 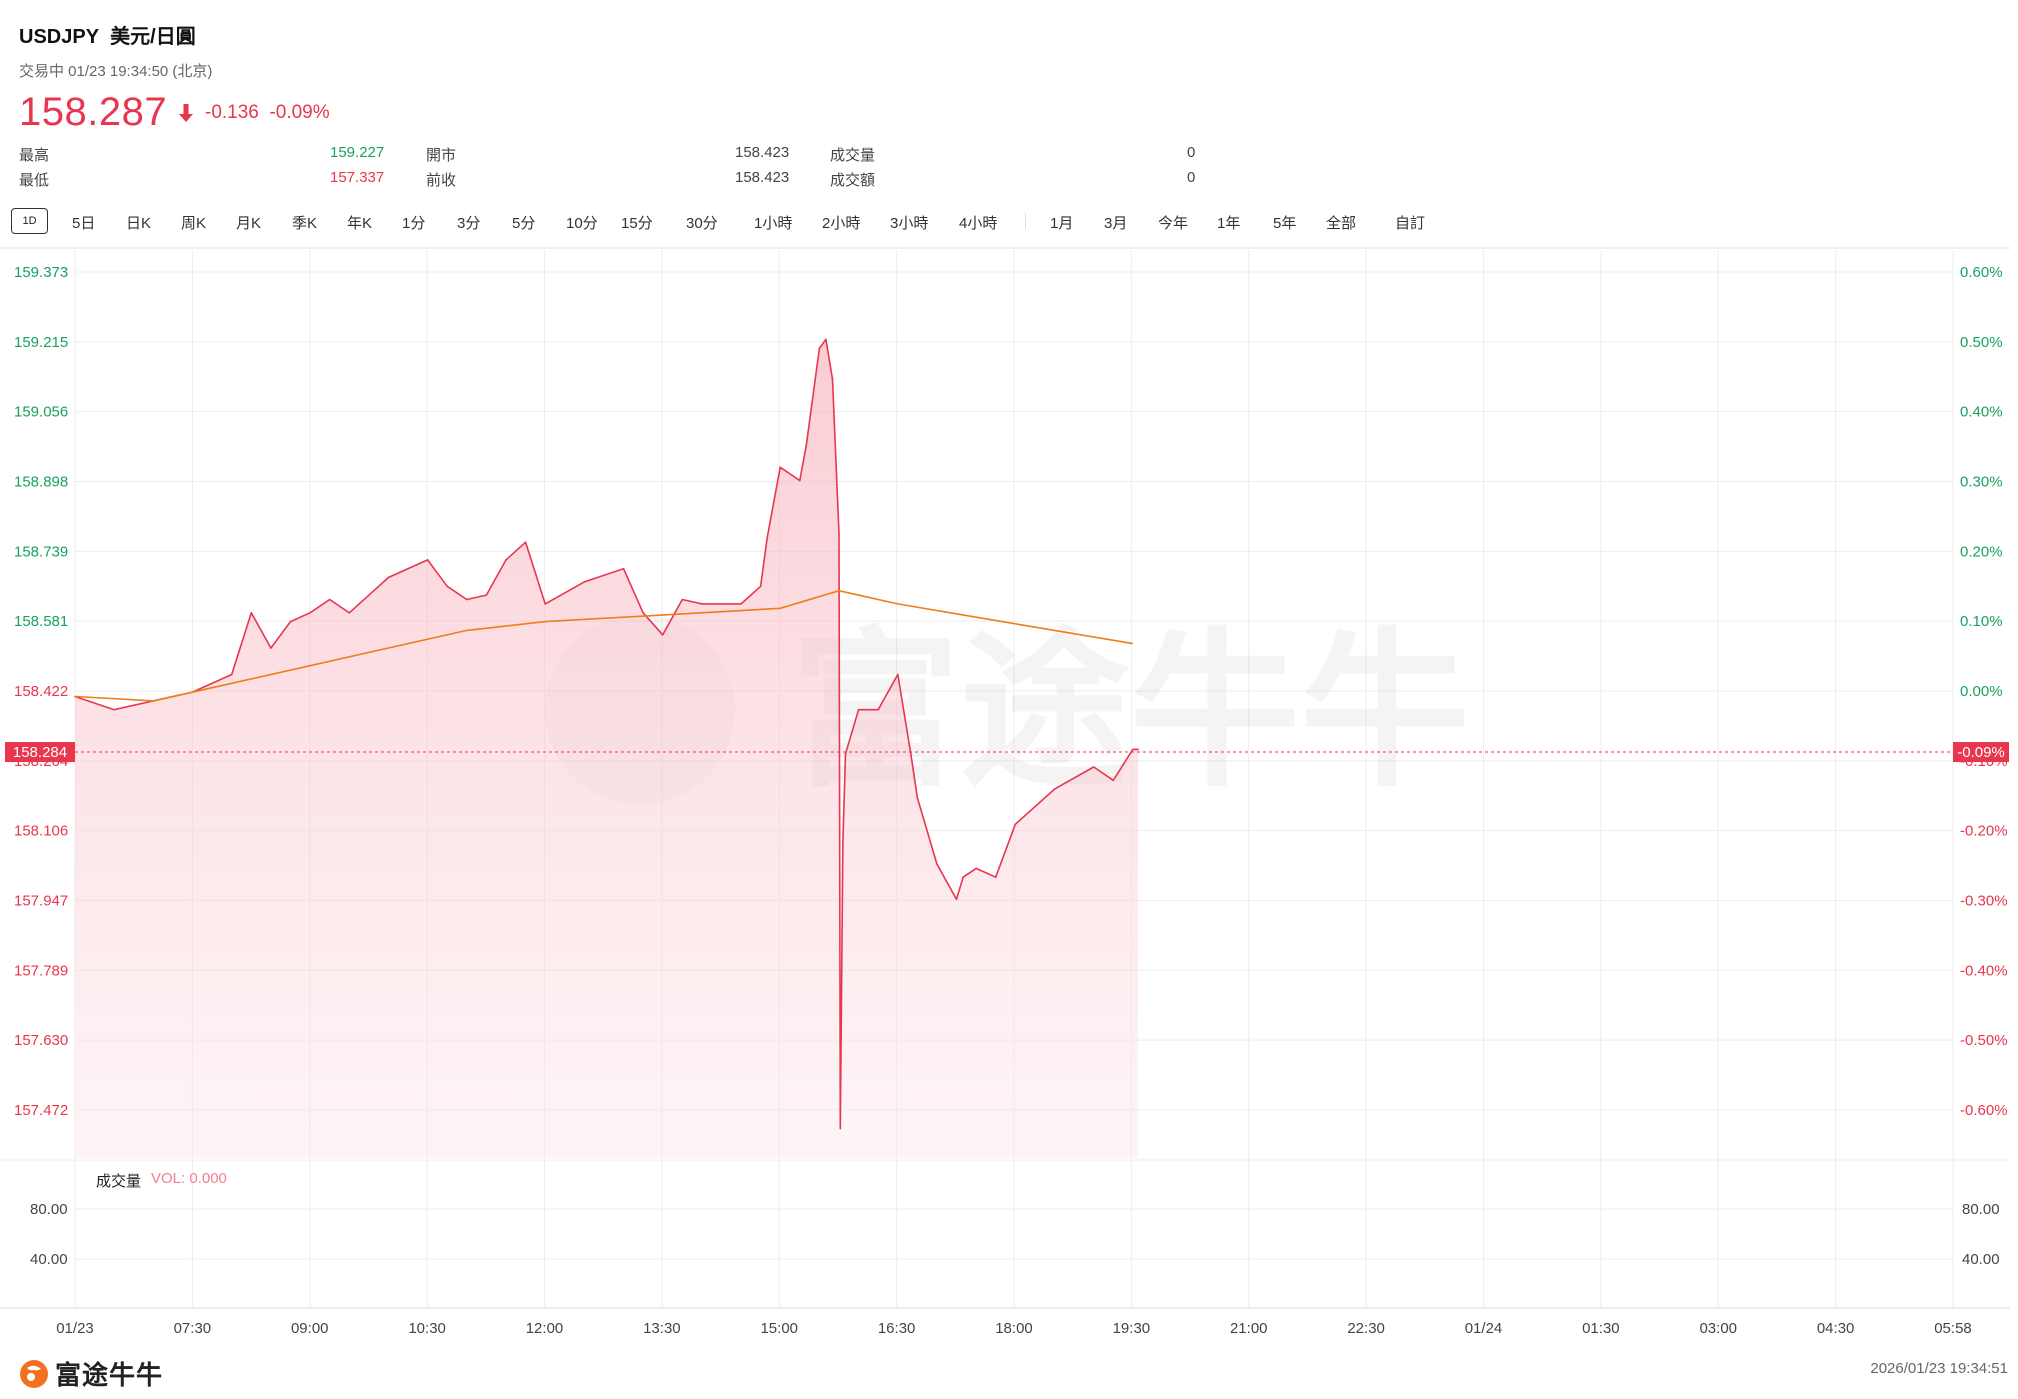 What do you see at coordinates (1981, 621) in the screenshot?
I see `y-tick-right: 0.10%` at bounding box center [1981, 621].